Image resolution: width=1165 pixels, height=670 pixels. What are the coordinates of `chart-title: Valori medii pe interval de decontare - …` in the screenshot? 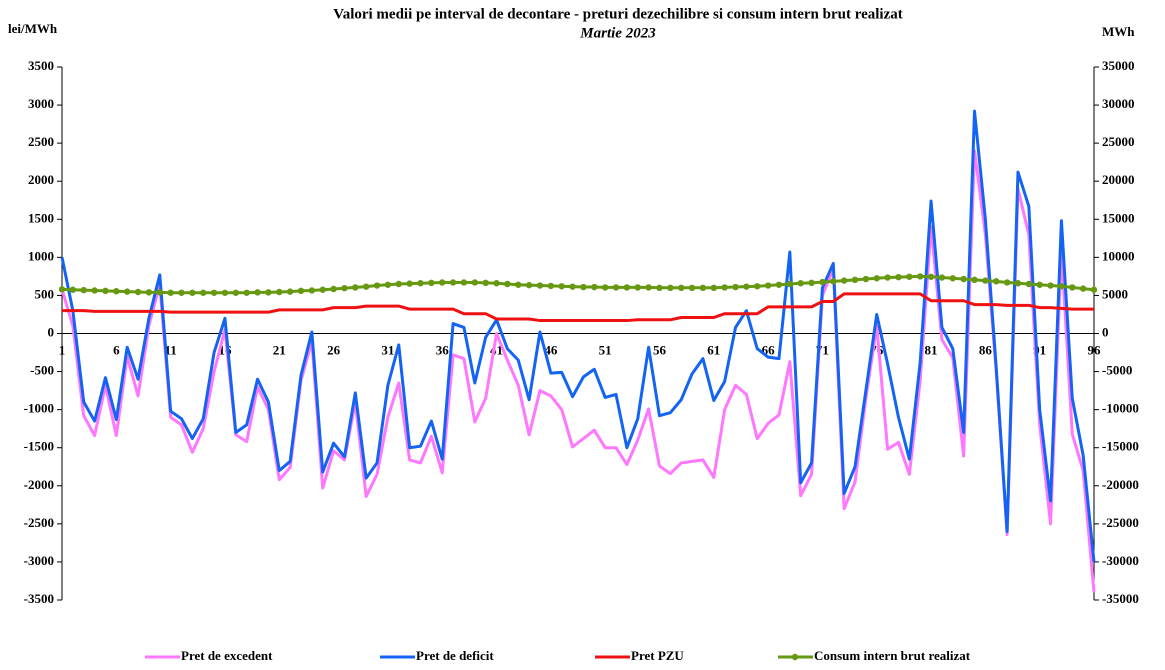 It's located at (618, 14).